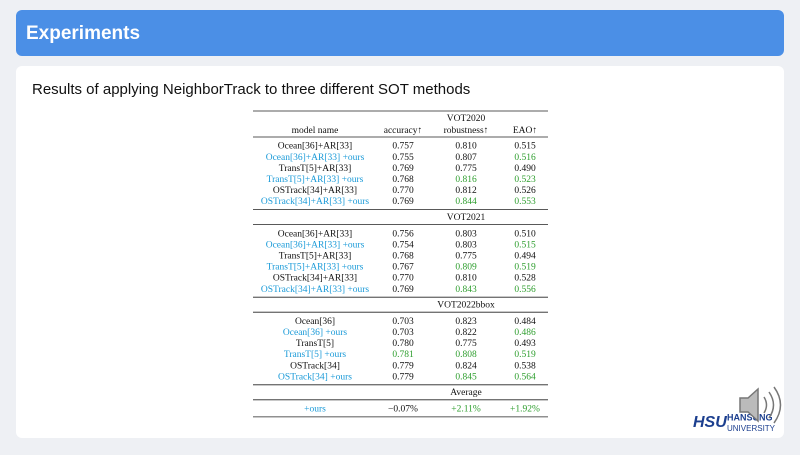  I want to click on metric-cell: 0.510, so click(525, 234).